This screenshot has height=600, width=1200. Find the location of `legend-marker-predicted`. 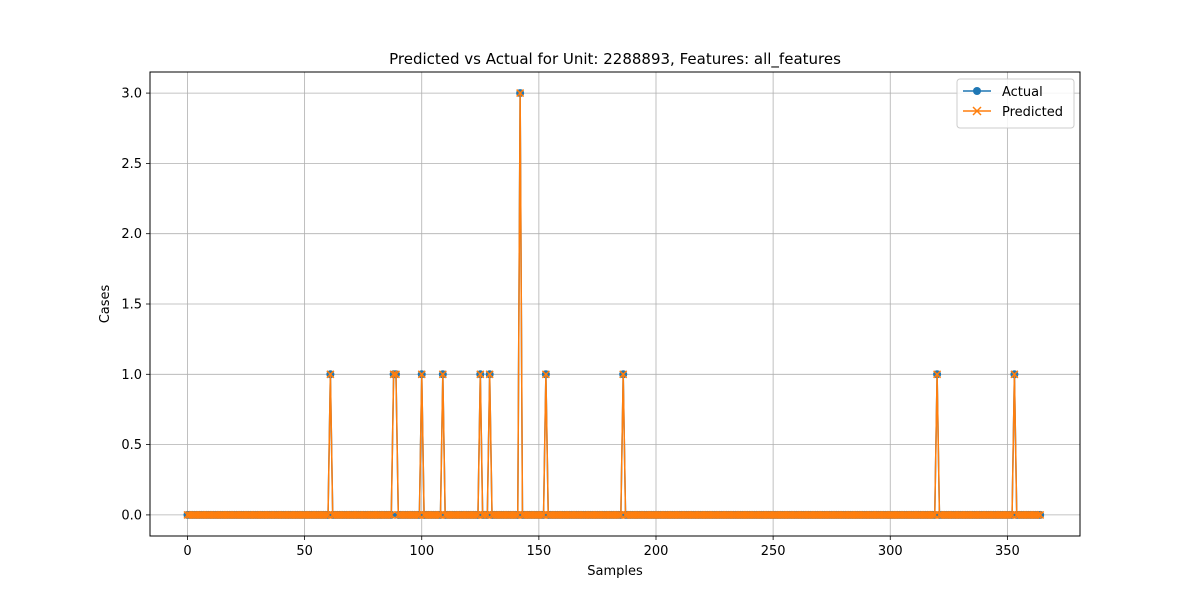

legend-marker-predicted is located at coordinates (977, 111).